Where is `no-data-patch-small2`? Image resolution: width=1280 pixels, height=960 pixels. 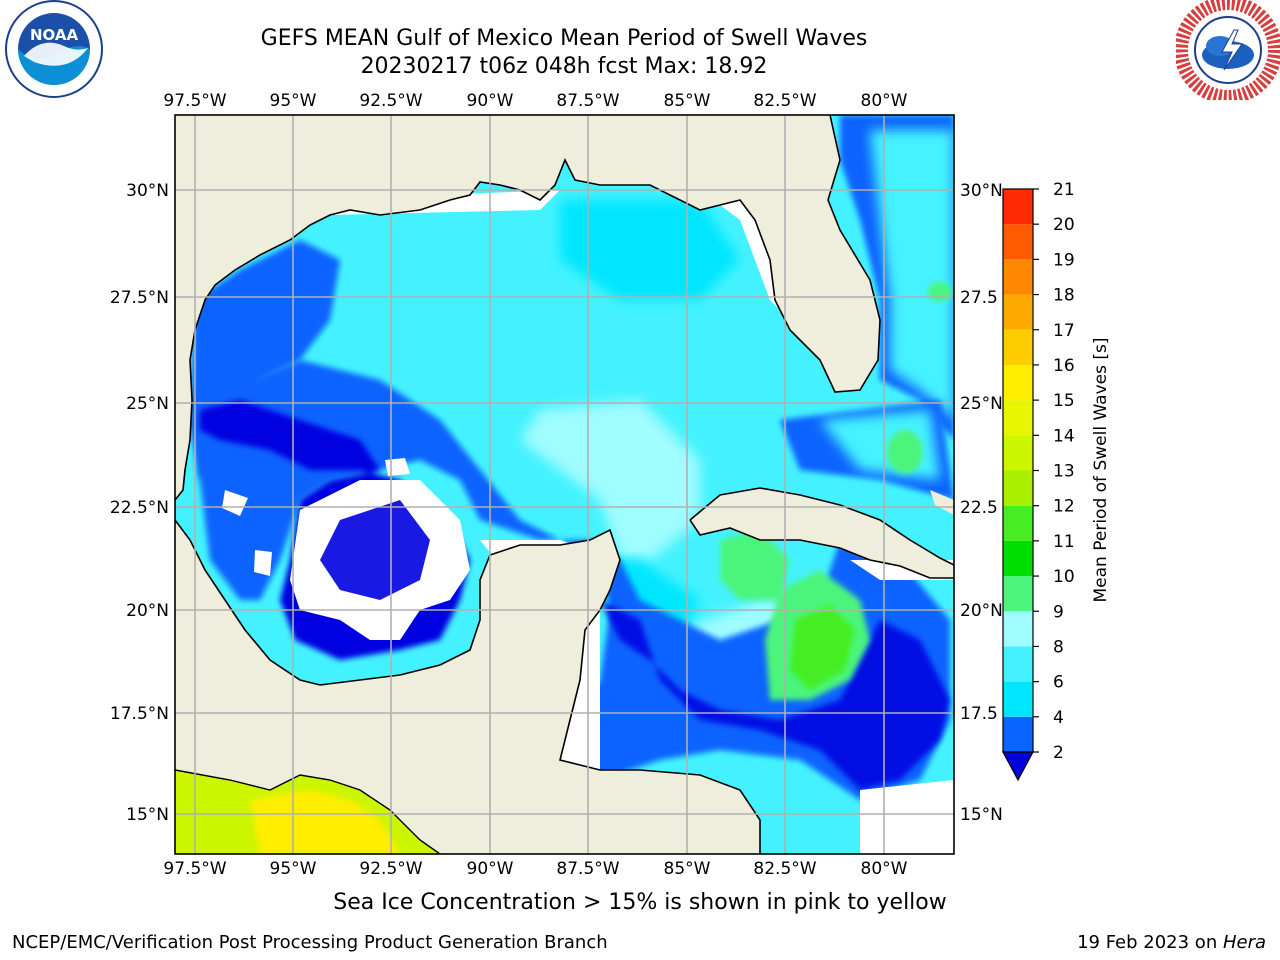
no-data-patch-small2 is located at coordinates (263, 563).